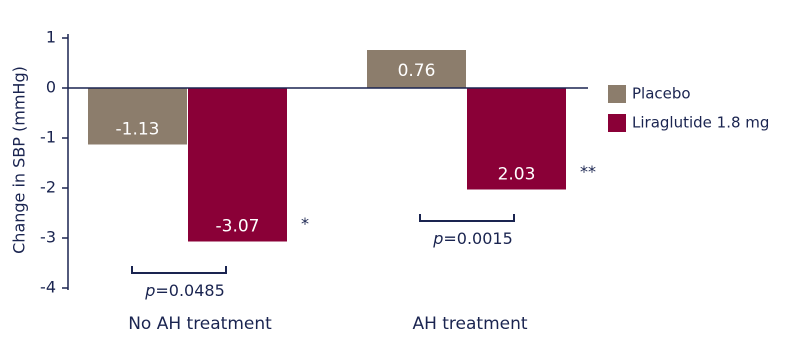 Image resolution: width=804 pixels, height=341 pixels. What do you see at coordinates (48, 287) in the screenshot?
I see `y-tick-label: -4` at bounding box center [48, 287].